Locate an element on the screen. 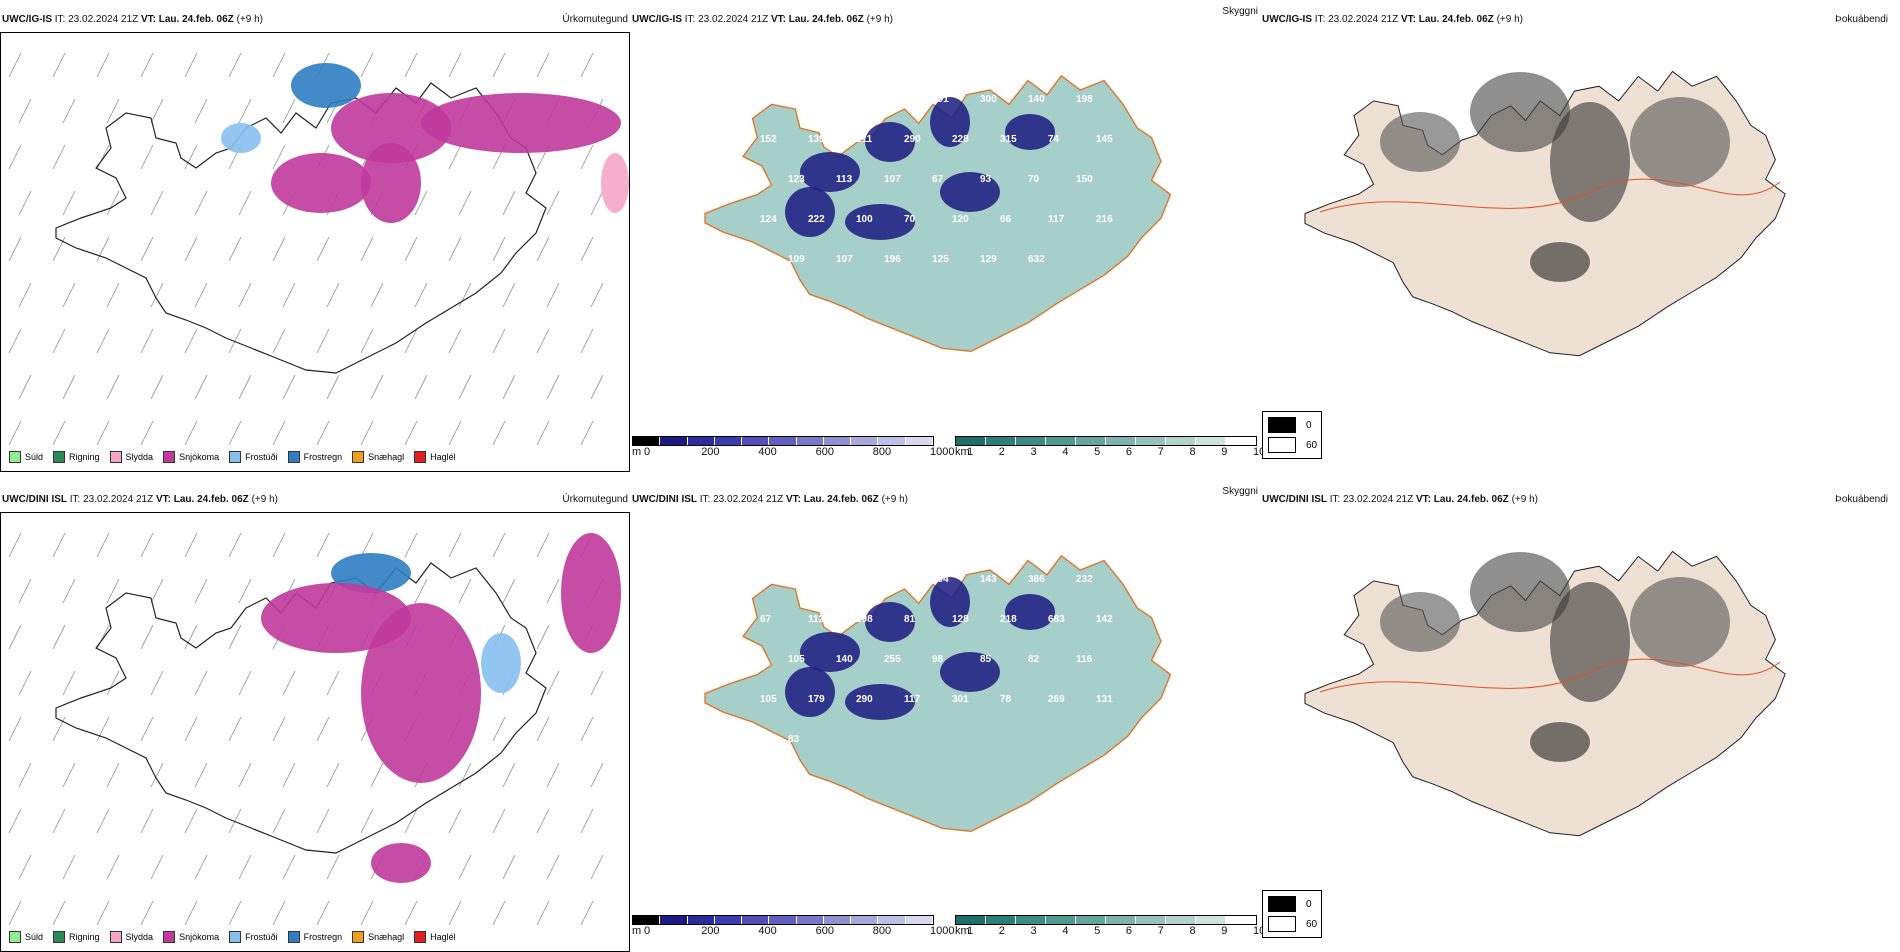  cloud-base-label: 290 is located at coordinates (912, 139).